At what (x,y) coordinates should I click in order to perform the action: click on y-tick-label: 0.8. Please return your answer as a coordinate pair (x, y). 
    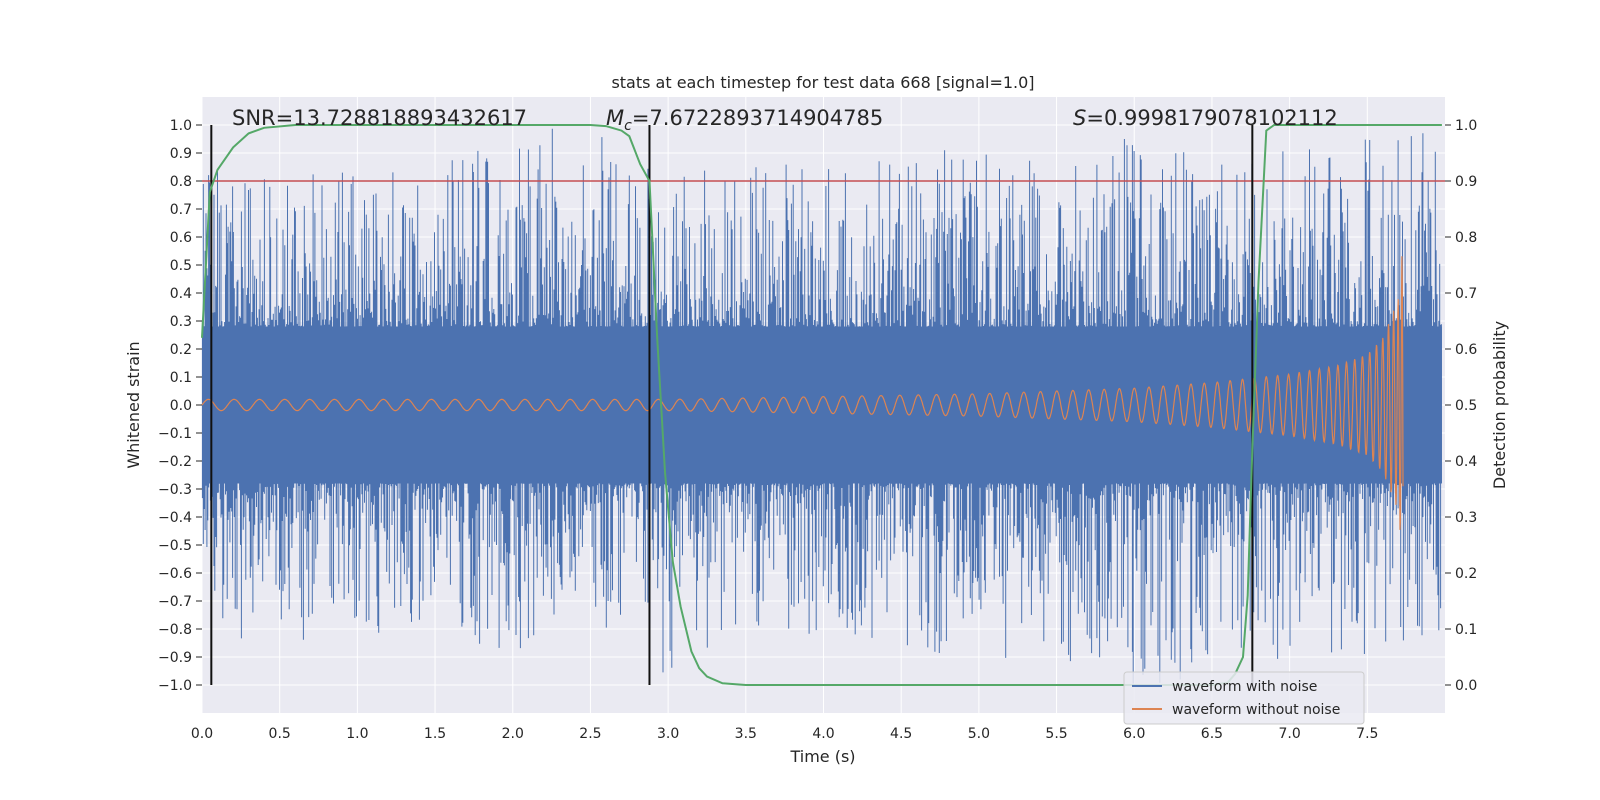
    Looking at the image, I should click on (181, 182).